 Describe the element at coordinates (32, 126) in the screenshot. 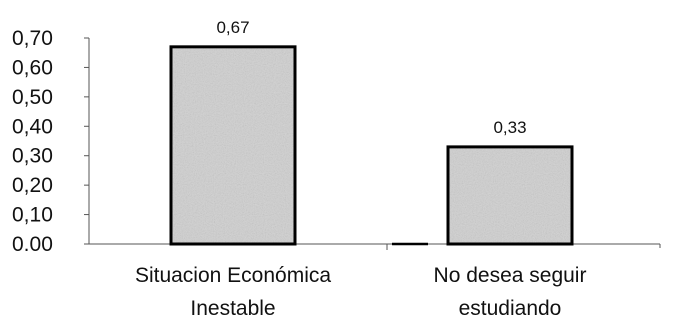

I see `y-tick-label: 0,40` at that location.